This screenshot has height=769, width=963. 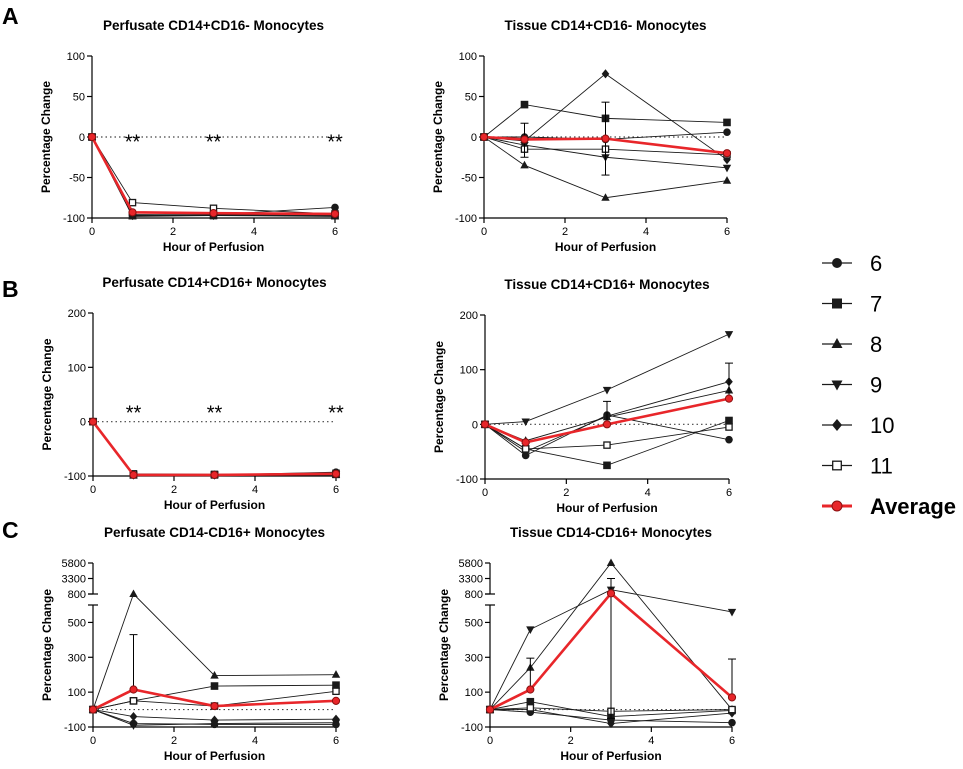 I want to click on chart-title: Tissue CD14+CD16- Monocytes, so click(x=606, y=25).